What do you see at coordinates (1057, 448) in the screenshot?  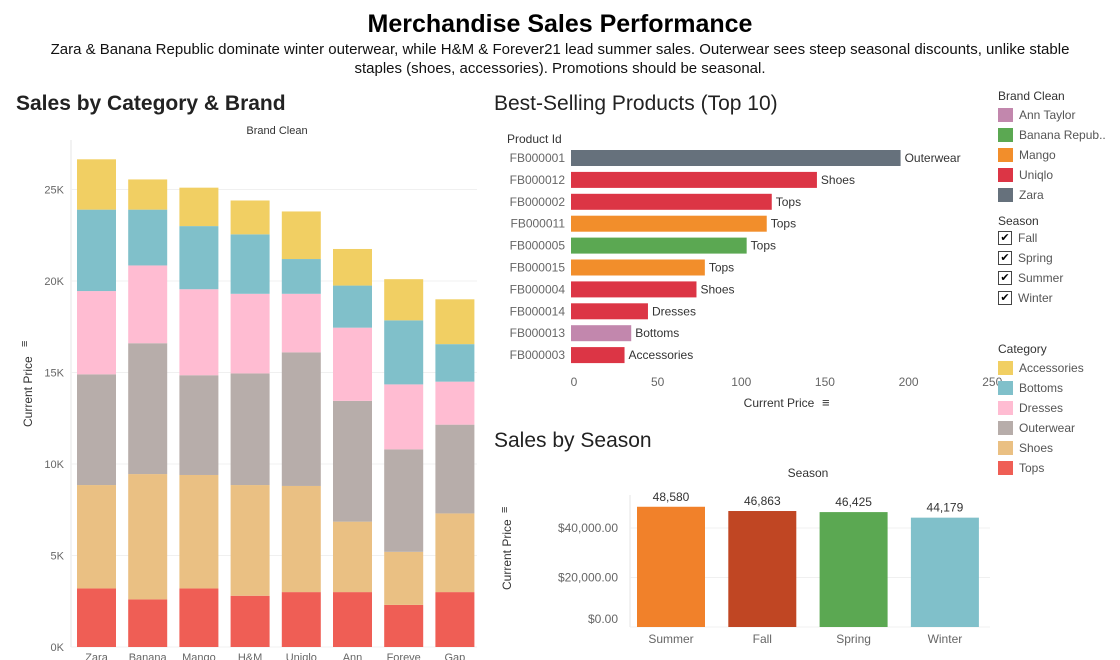 I see `category-legend-item-shoes: Shoes` at bounding box center [1057, 448].